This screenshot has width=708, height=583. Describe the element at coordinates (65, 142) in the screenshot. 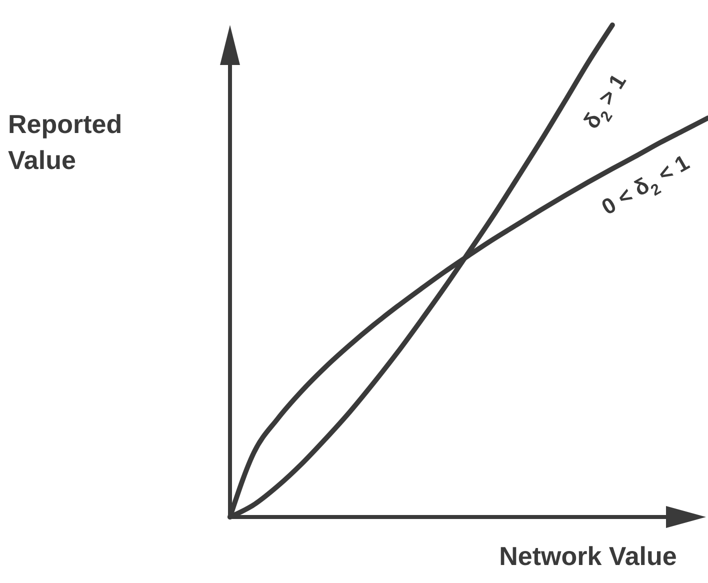

I see `y-axis-title: Reported Value` at that location.